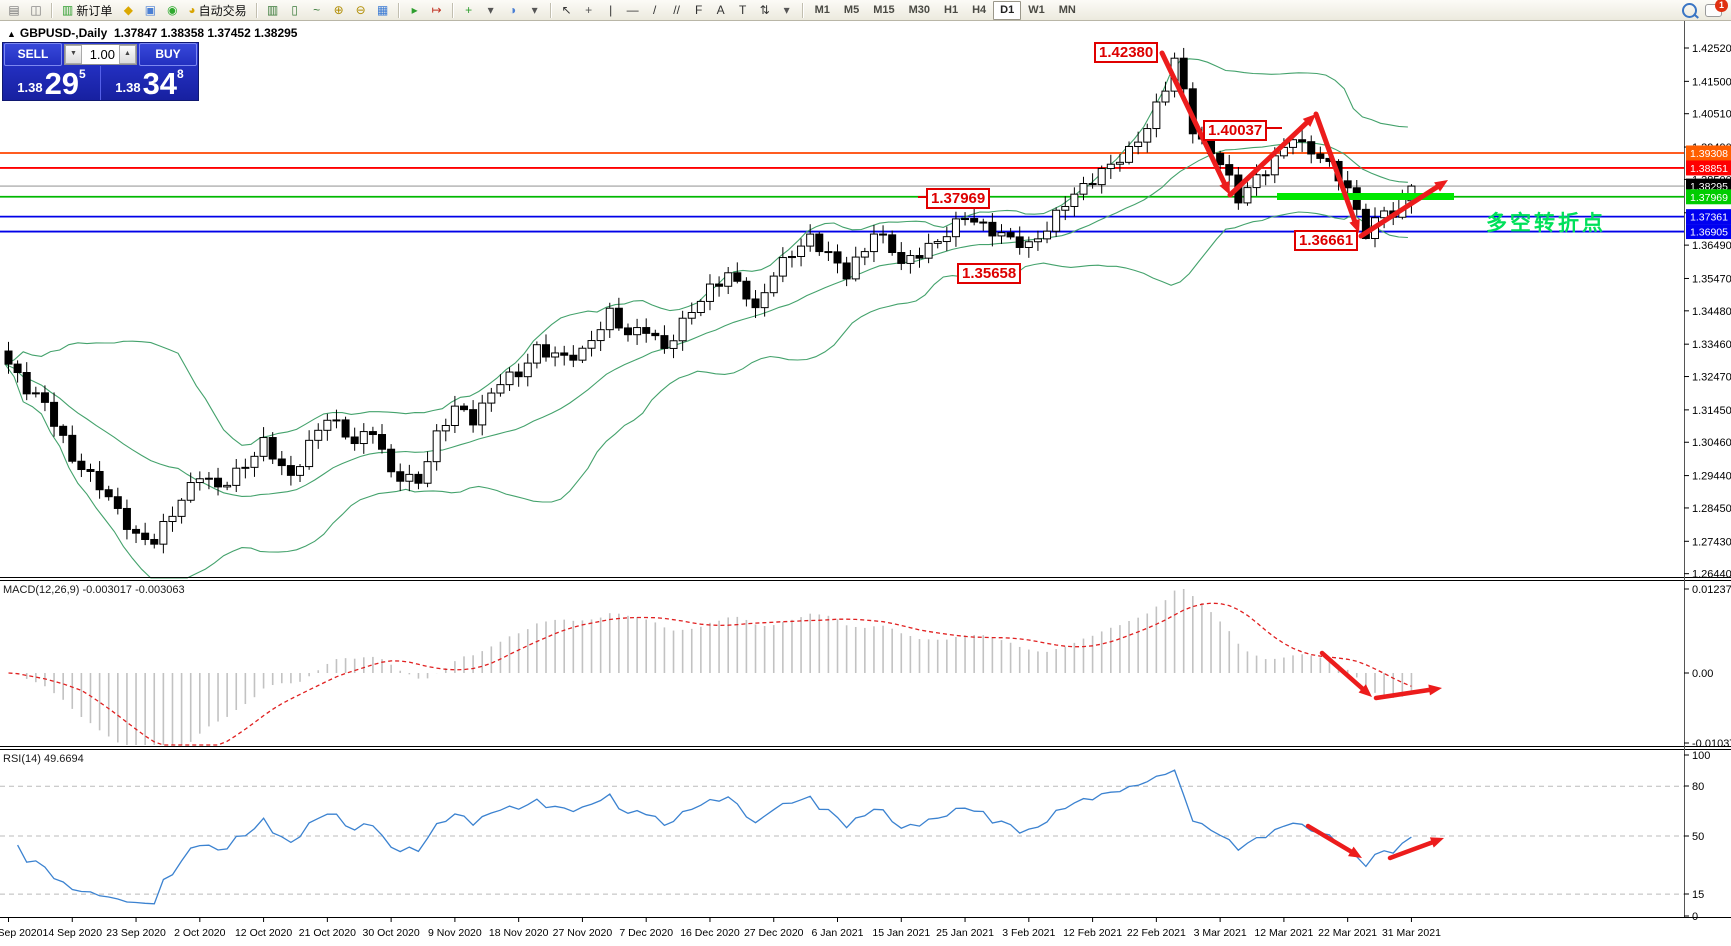 The image size is (1731, 946). I want to click on zoom-out-icon: ⊖, so click(361, 10).